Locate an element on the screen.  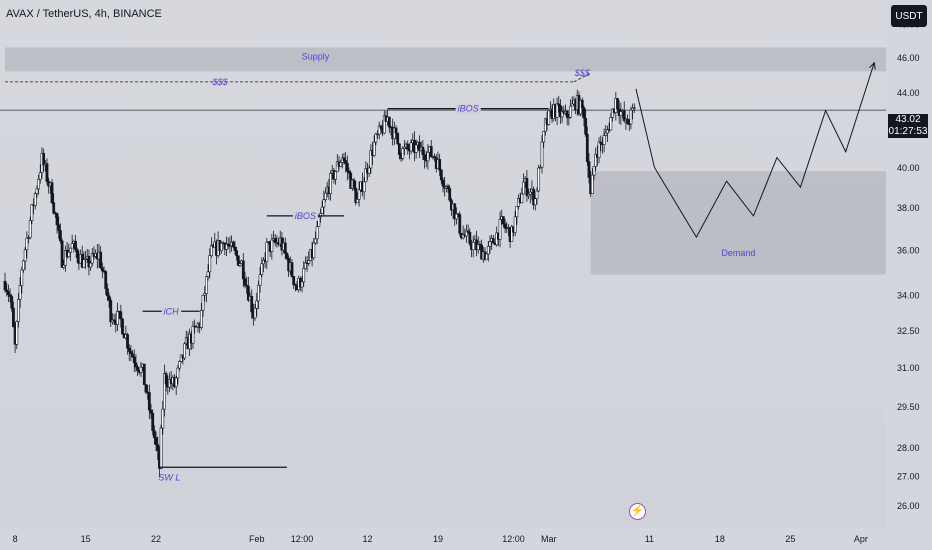
annotation-label: iBOS is located at coordinates (468, 109).